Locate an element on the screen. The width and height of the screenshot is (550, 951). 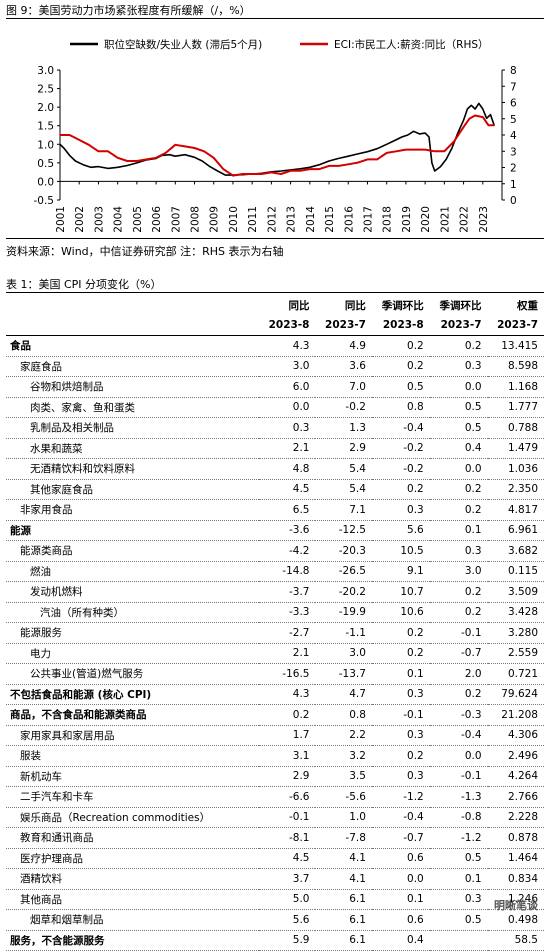
row-value: -19.9 is located at coordinates (352, 612).